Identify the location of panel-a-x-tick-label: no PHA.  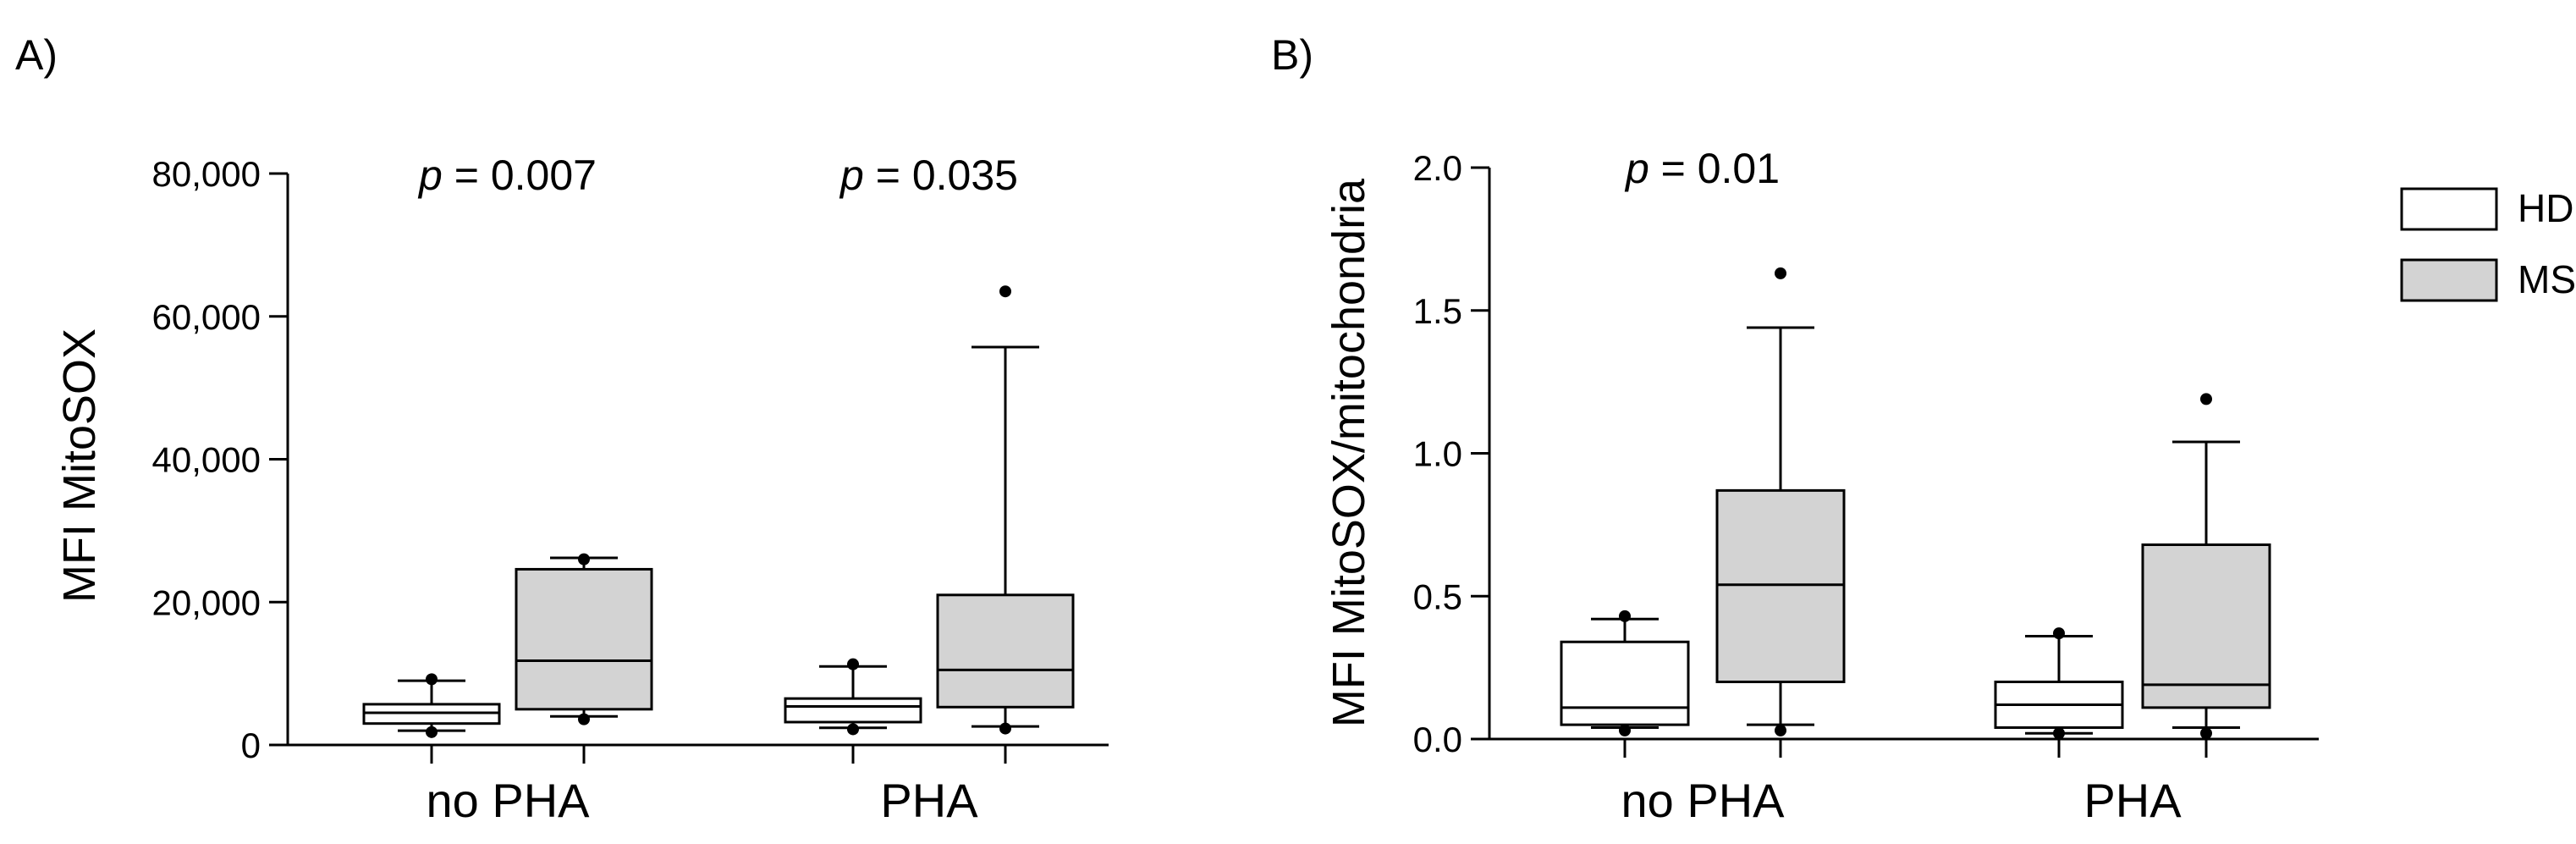
(509, 800).